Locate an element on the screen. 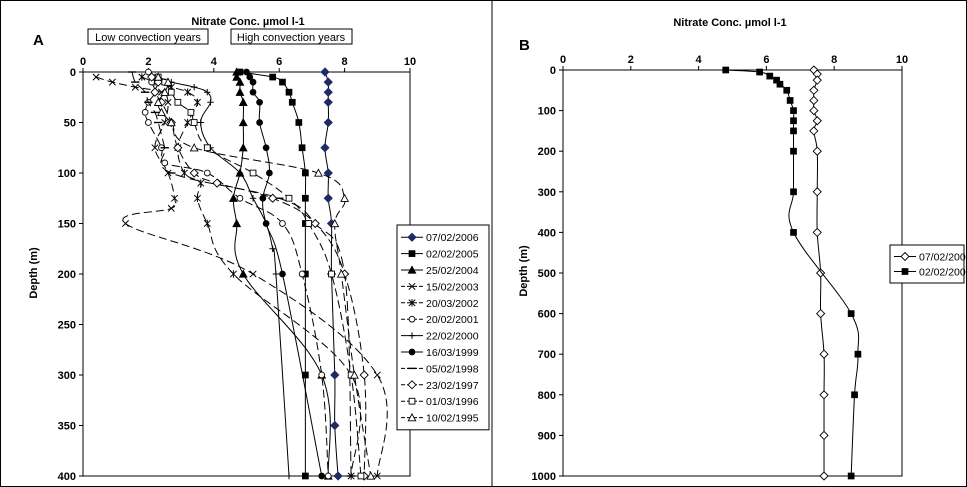  a-xtick-label-0: 0 is located at coordinates (83, 62).